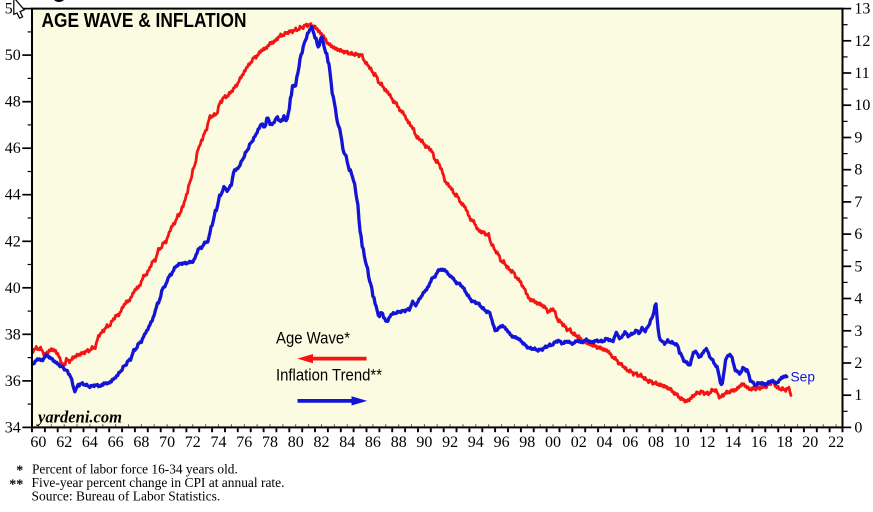  I want to click on svg-text: 72, so click(193, 442).